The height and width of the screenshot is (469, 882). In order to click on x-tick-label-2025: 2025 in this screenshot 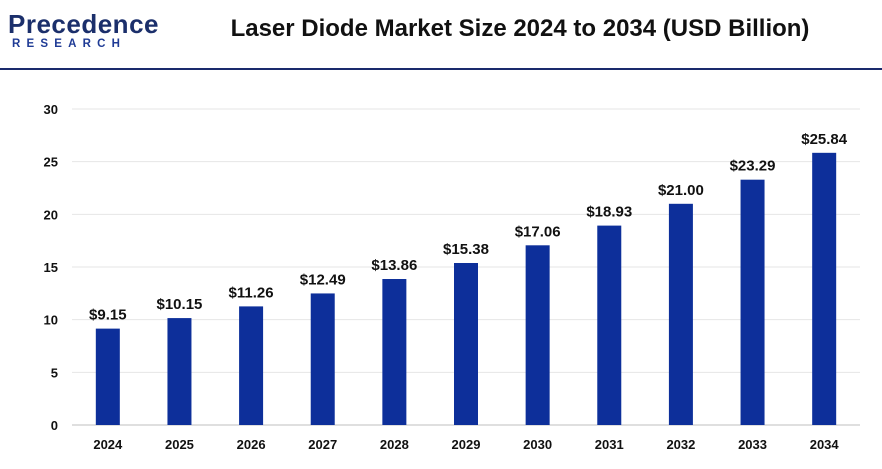, I will do `click(179, 444)`.